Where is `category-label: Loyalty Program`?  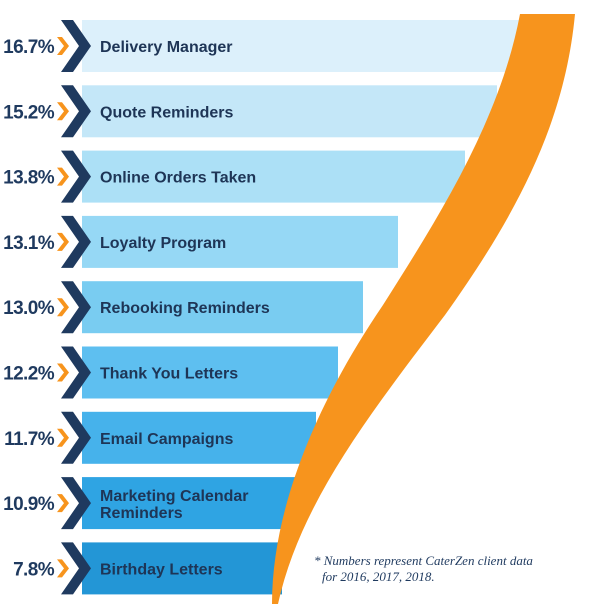
category-label: Loyalty Program is located at coordinates (163, 243).